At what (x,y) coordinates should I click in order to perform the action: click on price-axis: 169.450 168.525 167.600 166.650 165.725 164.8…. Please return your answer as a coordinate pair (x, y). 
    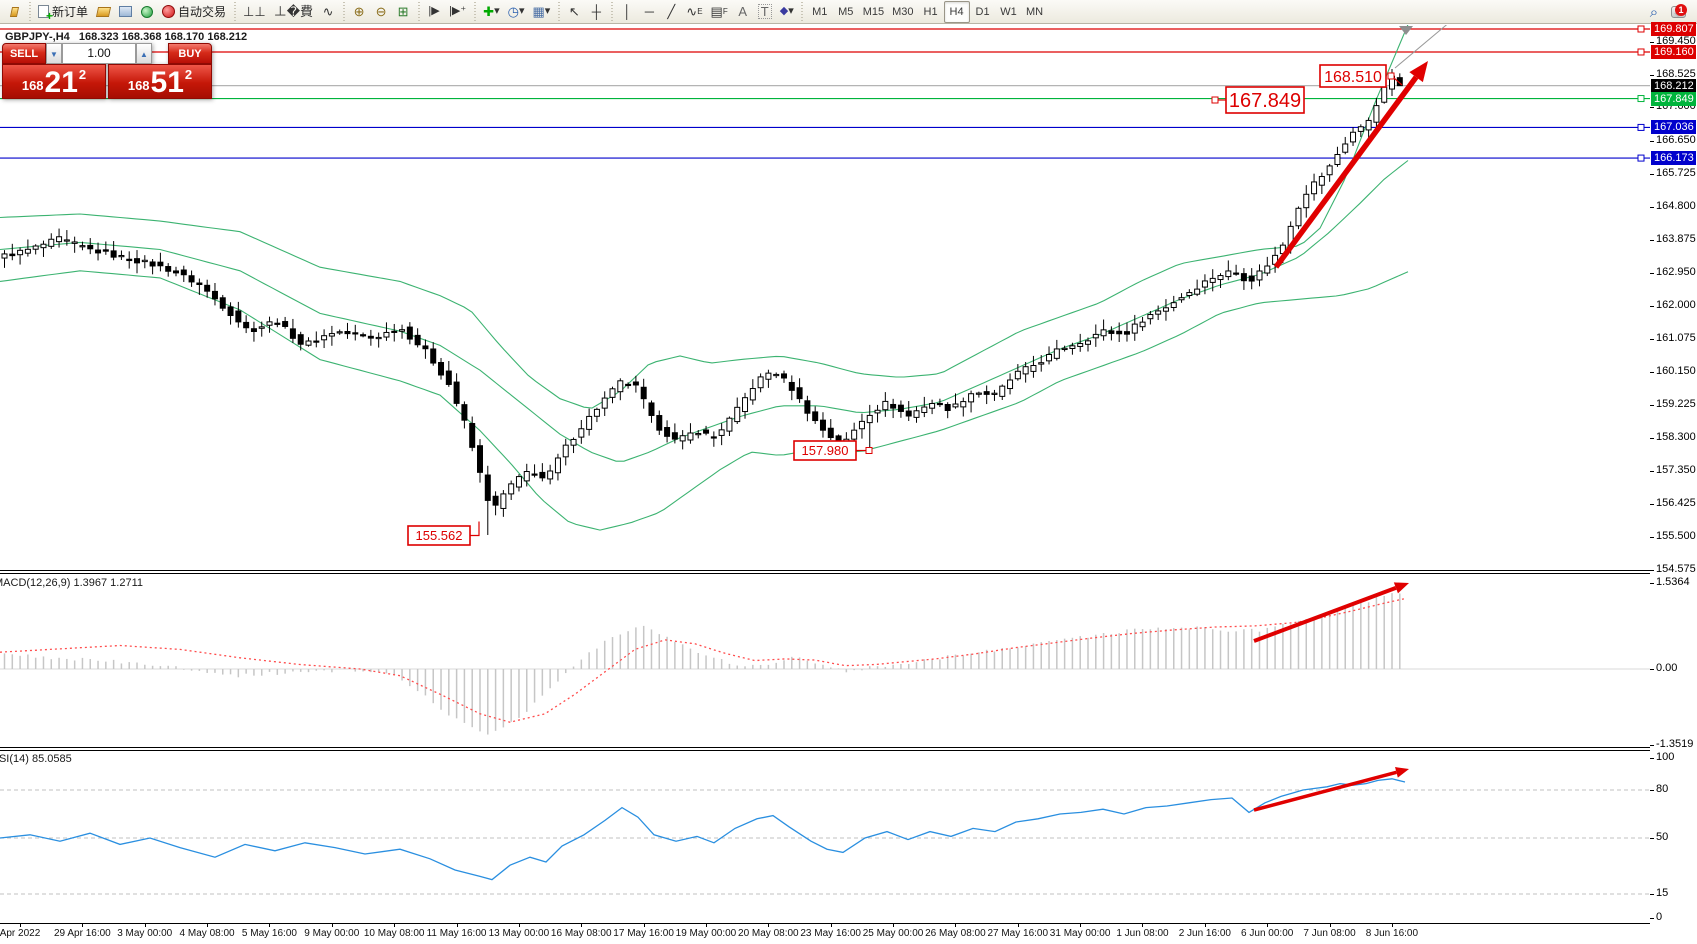
    Looking at the image, I should click on (1673, 483).